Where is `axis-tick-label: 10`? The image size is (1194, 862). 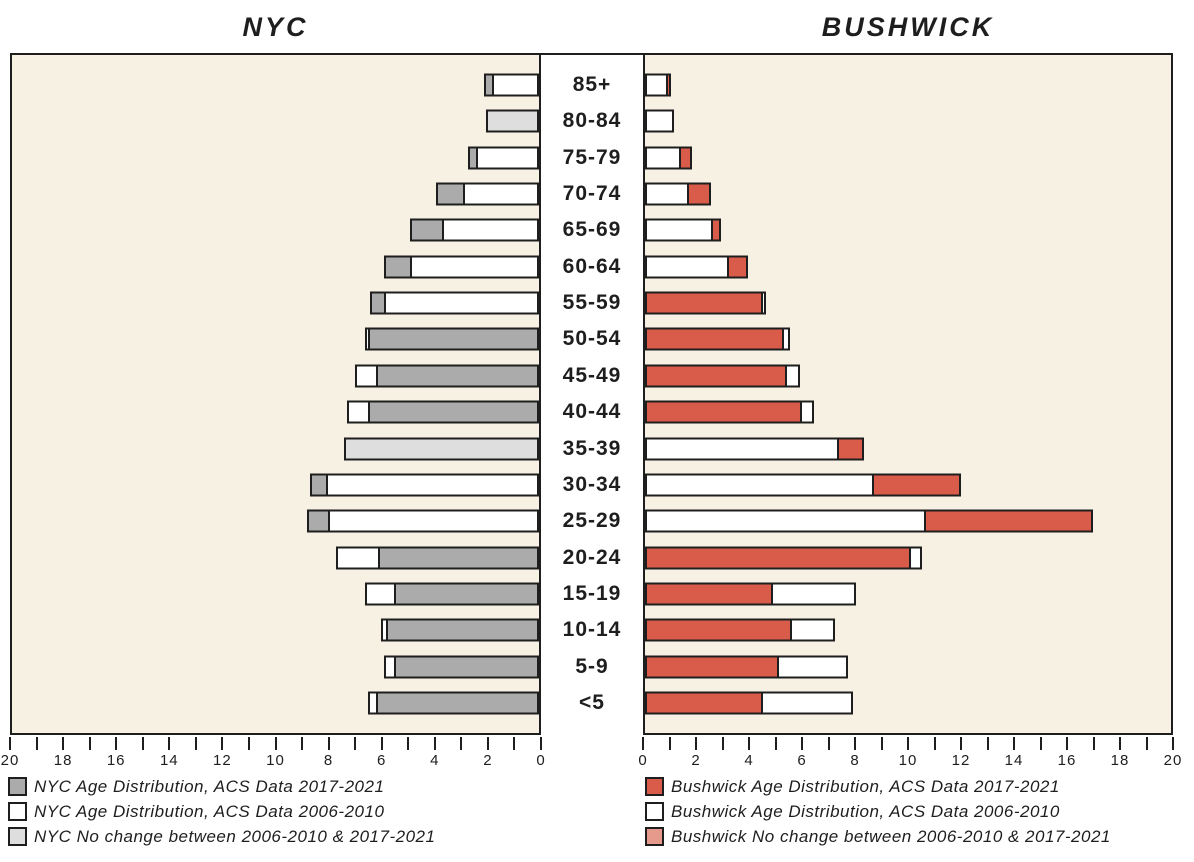 axis-tick-label: 10 is located at coordinates (908, 760).